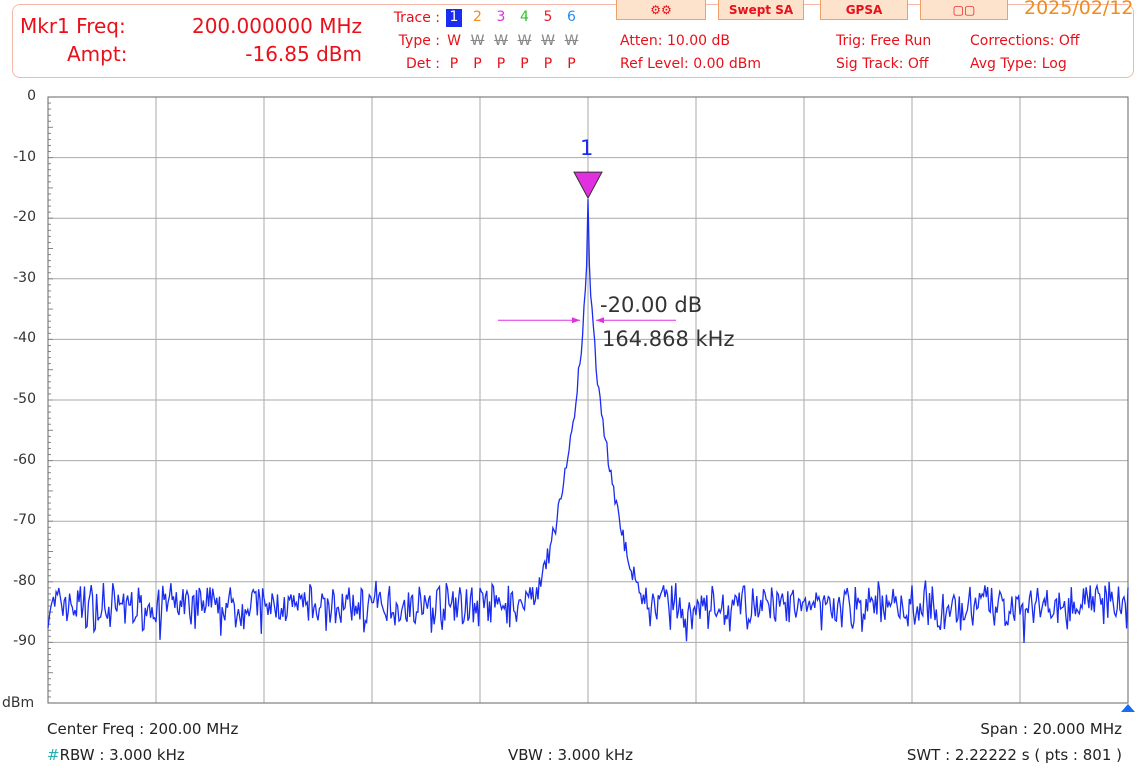 The height and width of the screenshot is (771, 1138). Describe the element at coordinates (524, 41) in the screenshot. I see `trace-4-type: W` at that location.